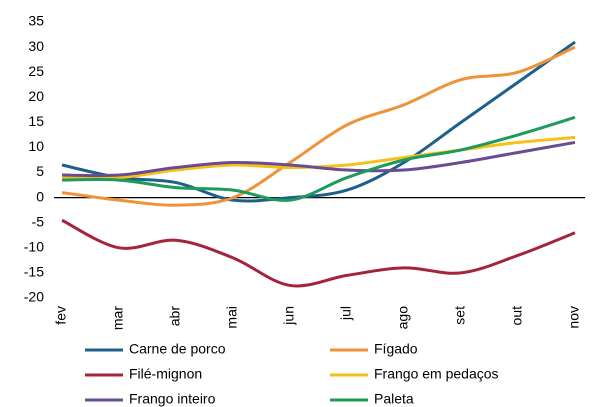  What do you see at coordinates (436, 374) in the screenshot?
I see `legend-label: Frango em pedaços` at bounding box center [436, 374].